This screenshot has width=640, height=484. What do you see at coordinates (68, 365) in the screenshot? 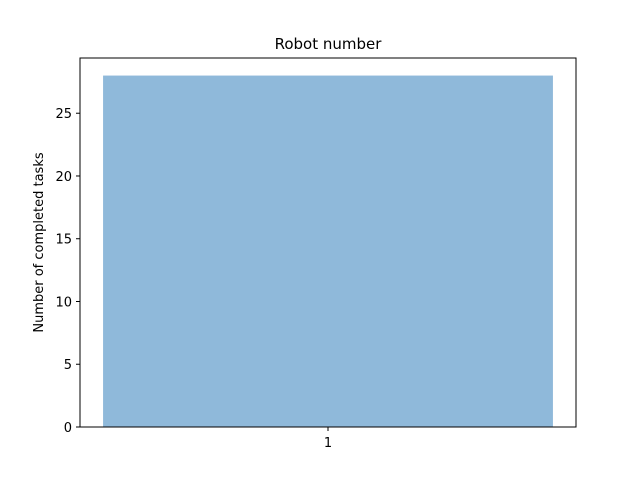
I see `y-tick-label: 5` at bounding box center [68, 365].